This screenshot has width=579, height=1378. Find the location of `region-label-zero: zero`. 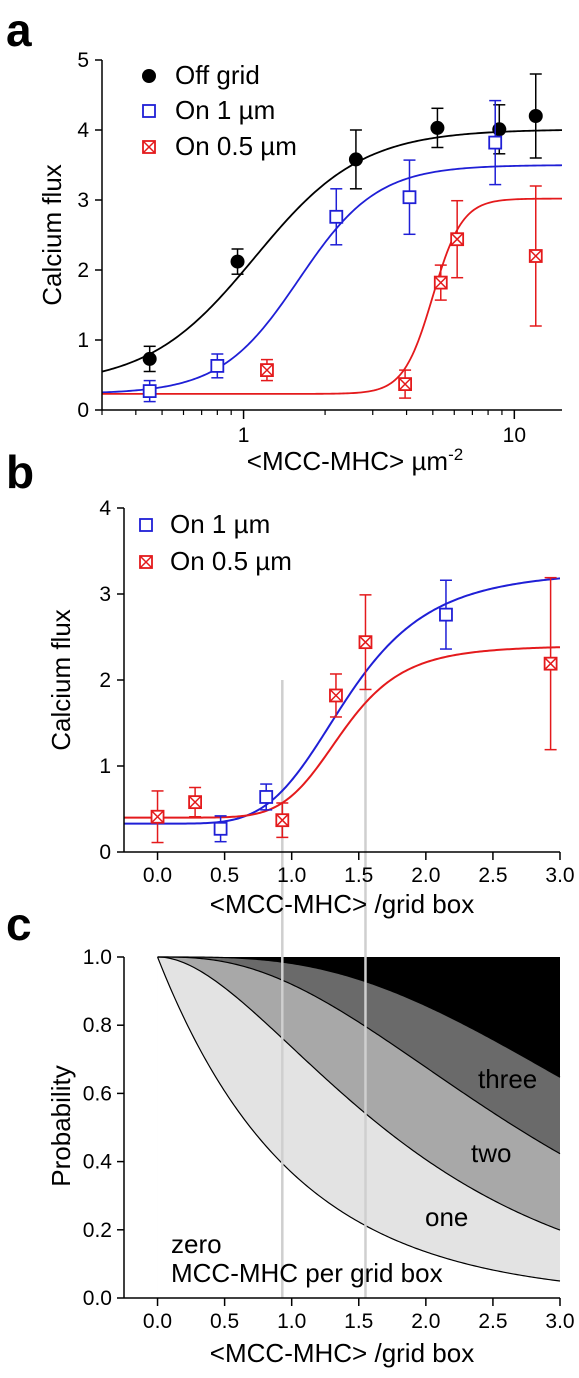

region-label-zero: zero is located at coordinates (196, 1244).